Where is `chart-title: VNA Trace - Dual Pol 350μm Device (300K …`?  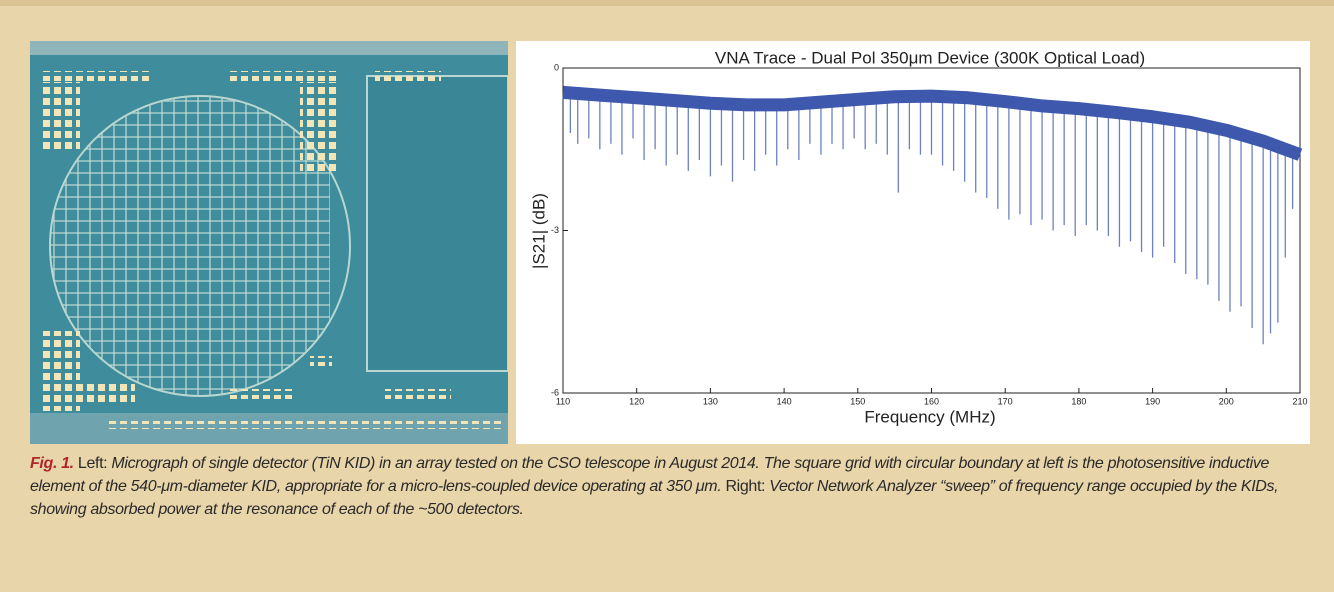 chart-title: VNA Trace - Dual Pol 350μm Device (300K … is located at coordinates (930, 57).